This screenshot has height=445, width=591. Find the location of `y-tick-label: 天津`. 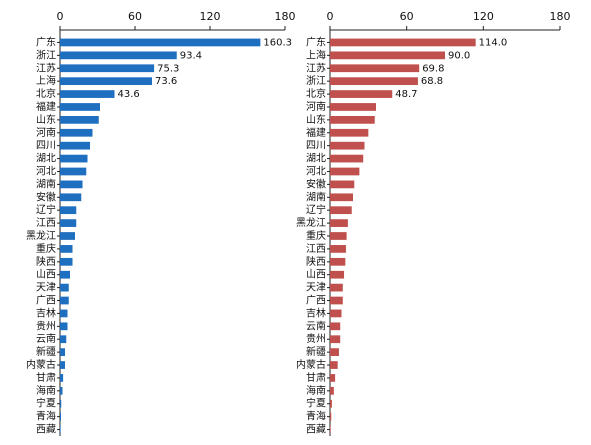

y-tick-label: 天津 is located at coordinates (316, 288).